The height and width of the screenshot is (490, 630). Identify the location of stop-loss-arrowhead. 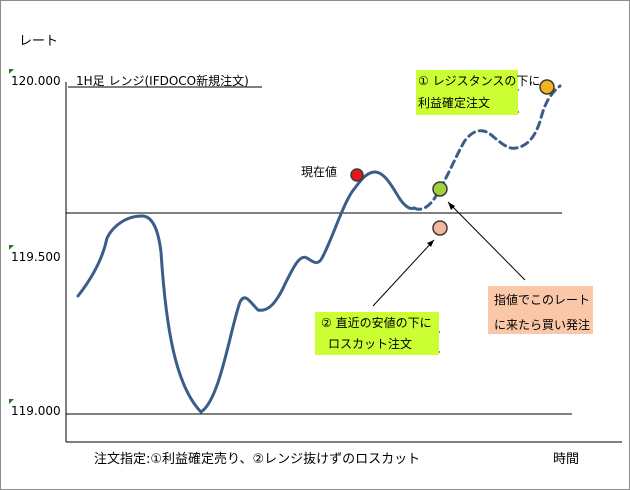
(430, 243).